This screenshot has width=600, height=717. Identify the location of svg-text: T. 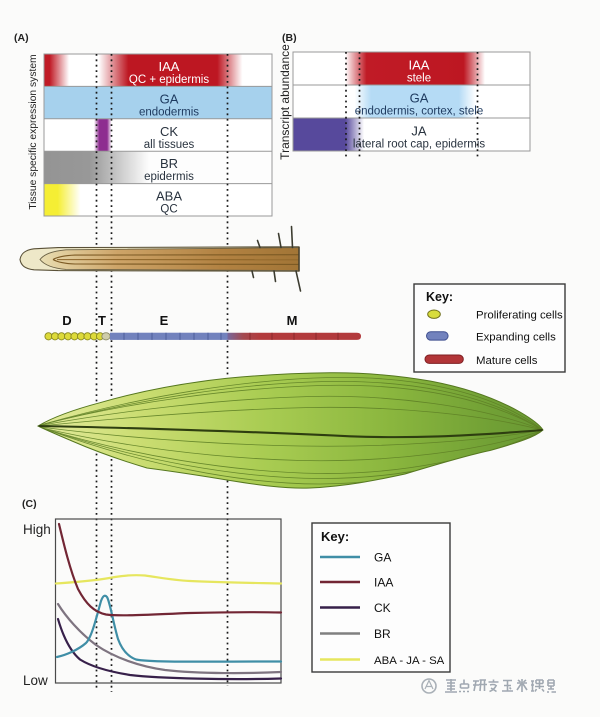
(102, 320).